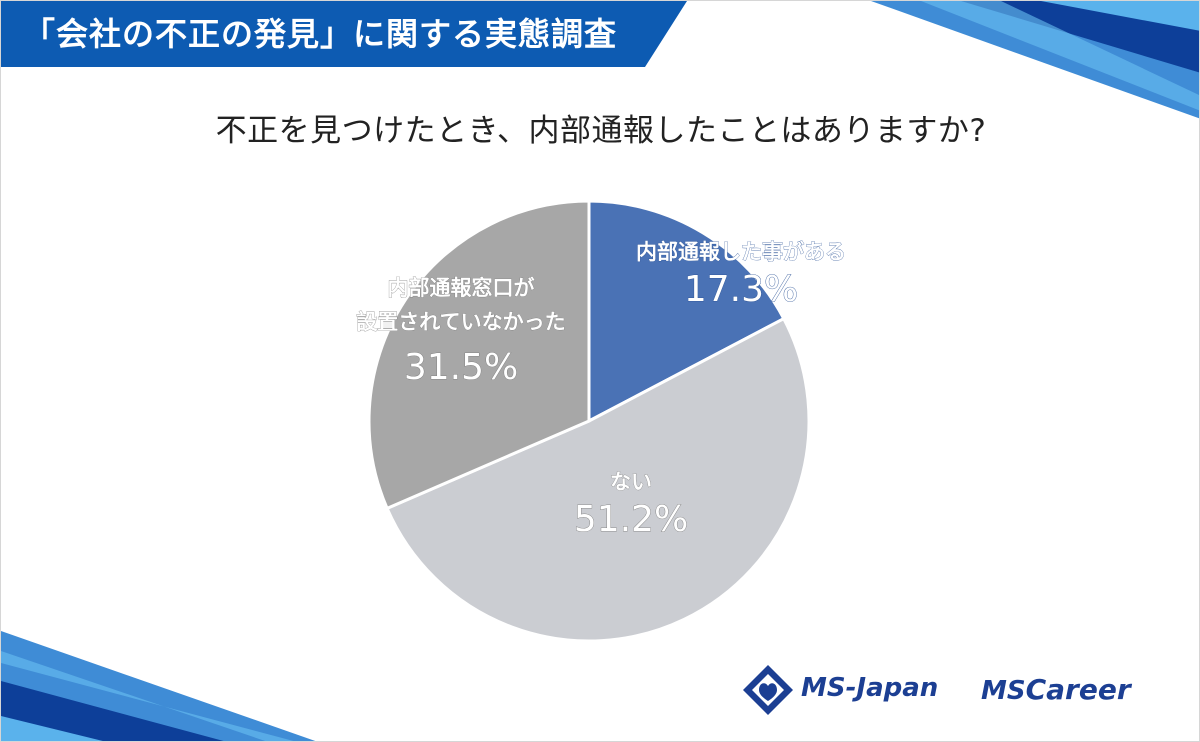  I want to click on ms-career-logo-career: Career, so click(1078, 689).